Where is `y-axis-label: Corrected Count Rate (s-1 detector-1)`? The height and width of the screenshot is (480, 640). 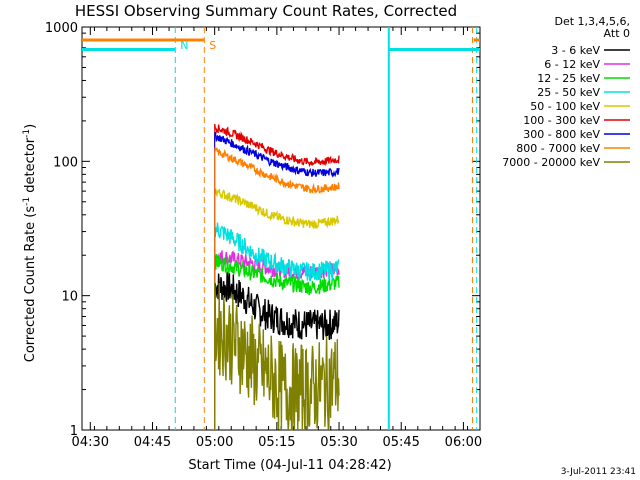 y-axis-label: Corrected Count Rate (s-1 detector-1) is located at coordinates (30, 243).